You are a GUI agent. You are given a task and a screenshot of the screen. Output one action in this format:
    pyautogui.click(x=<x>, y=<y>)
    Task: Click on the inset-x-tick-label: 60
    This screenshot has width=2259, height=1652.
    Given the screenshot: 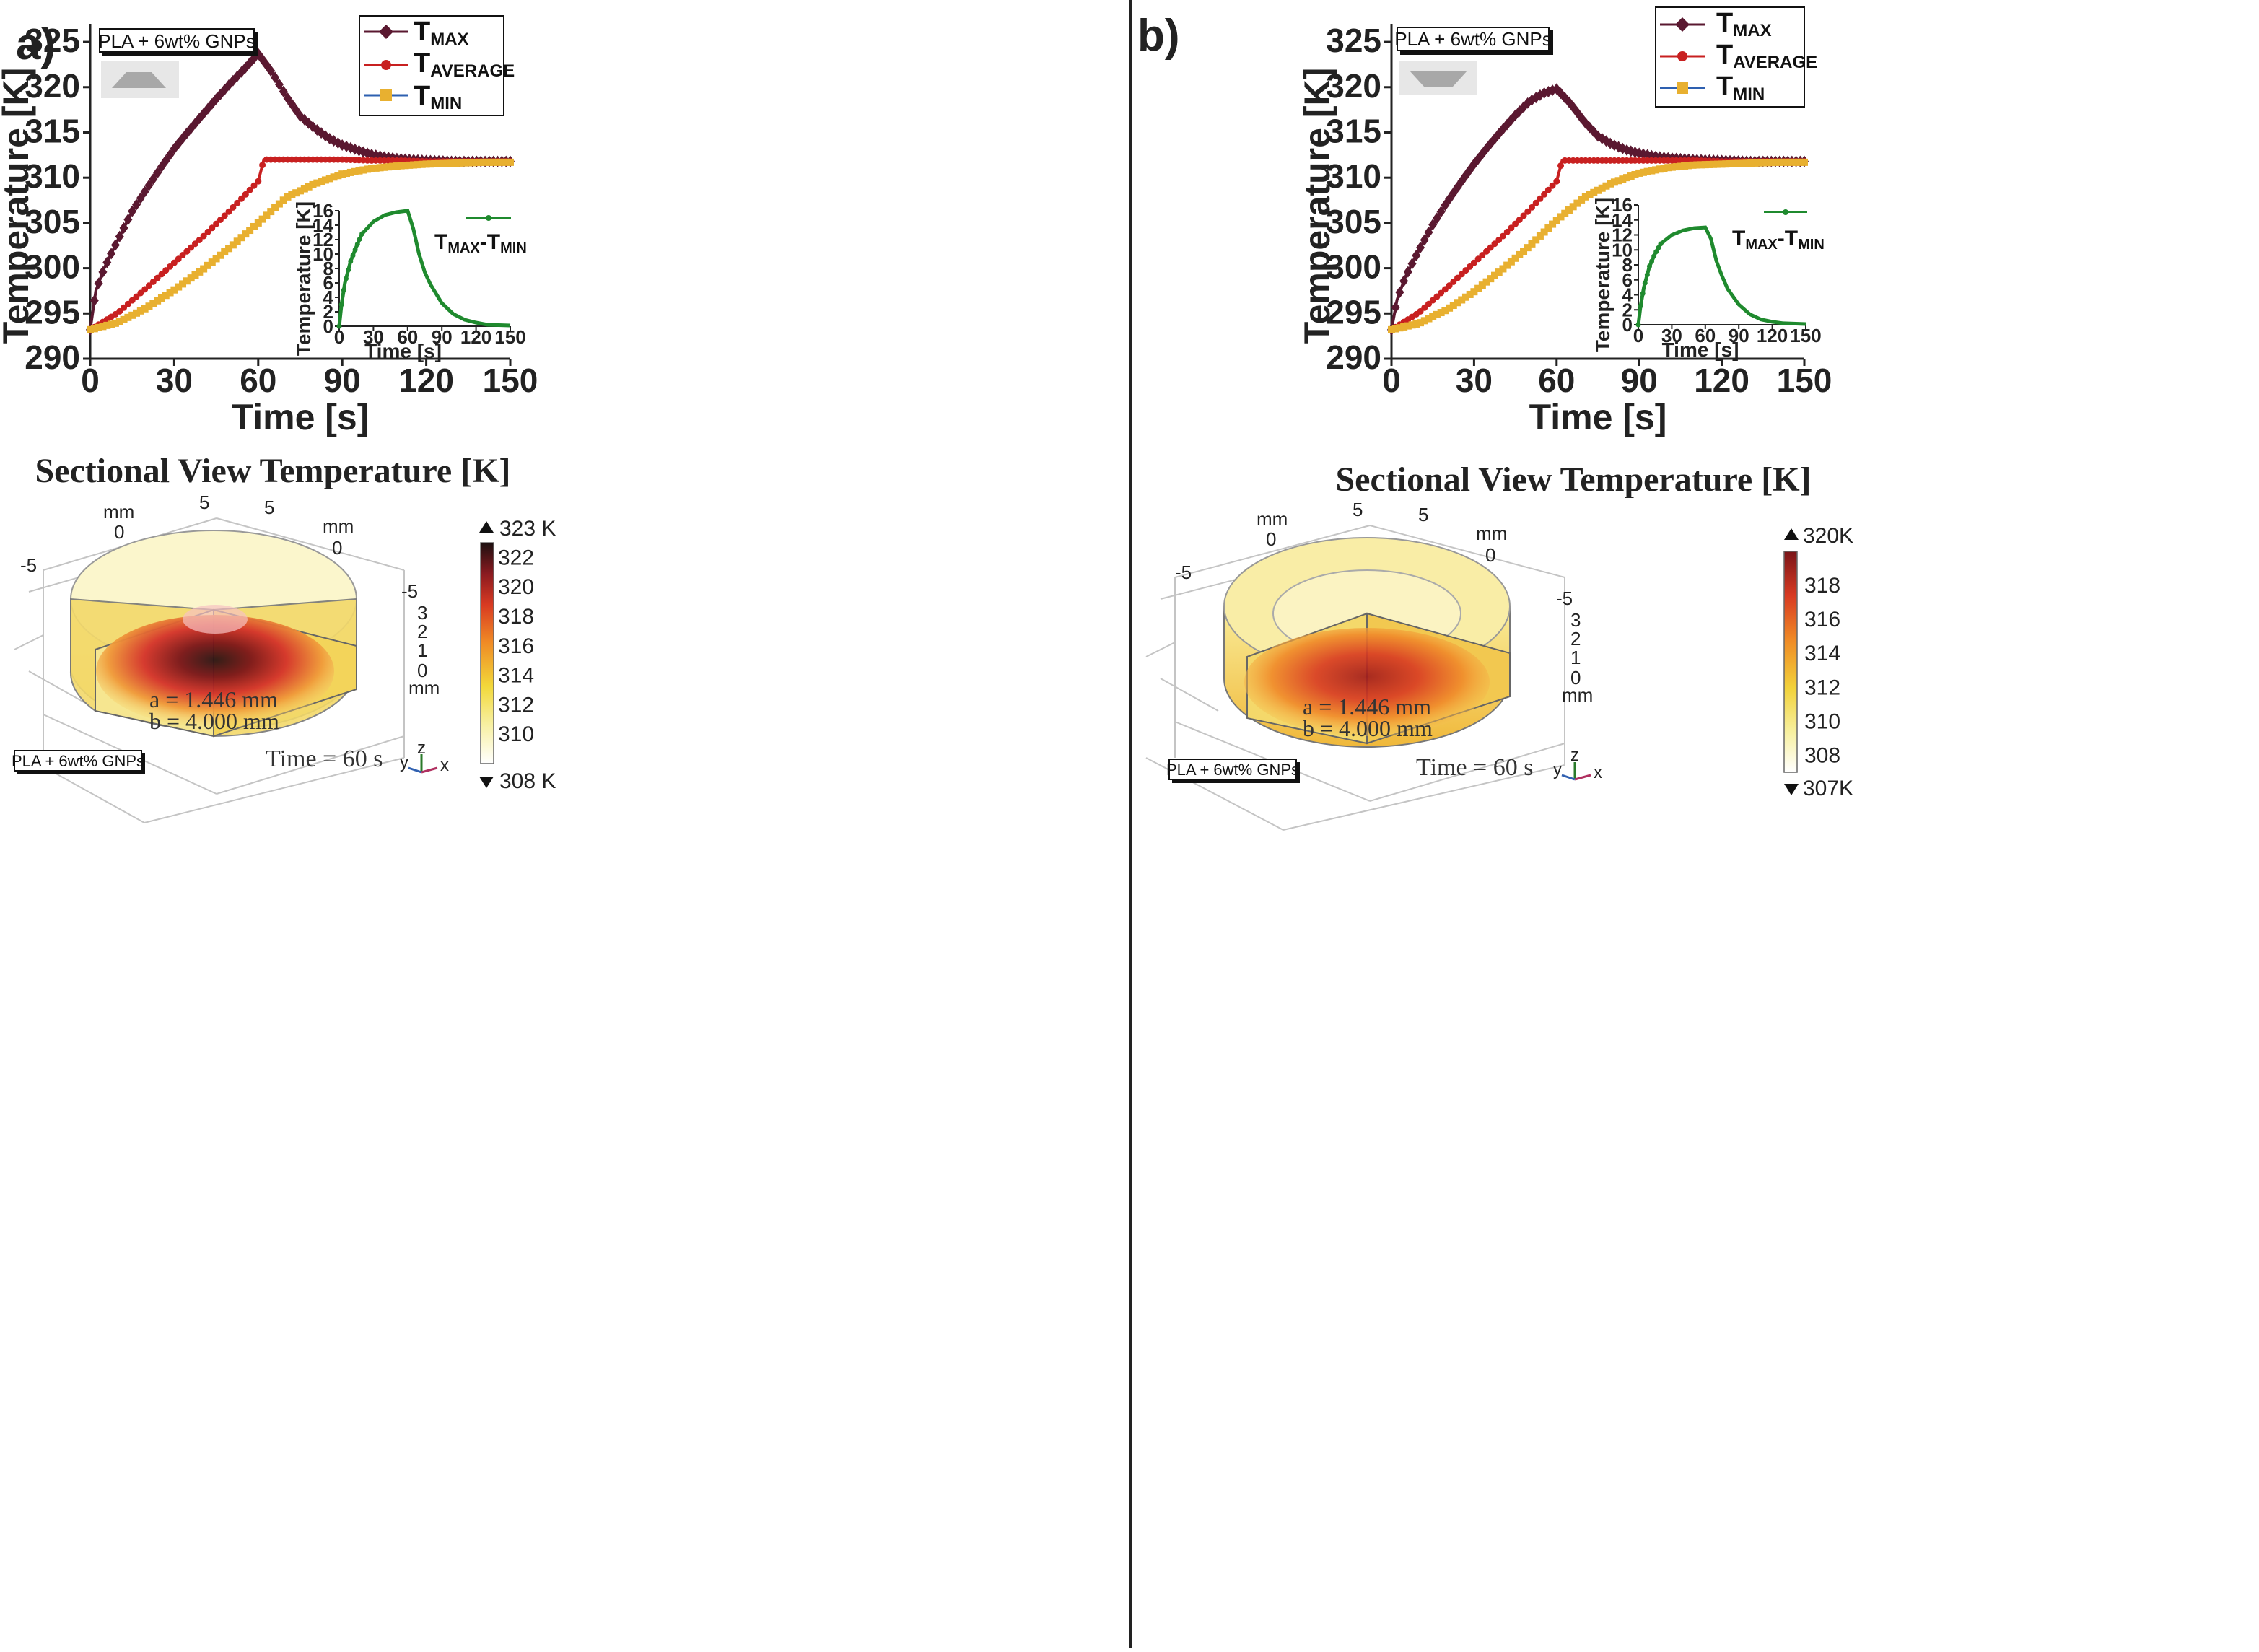 What is the action you would take?
    pyautogui.click(x=1705, y=335)
    